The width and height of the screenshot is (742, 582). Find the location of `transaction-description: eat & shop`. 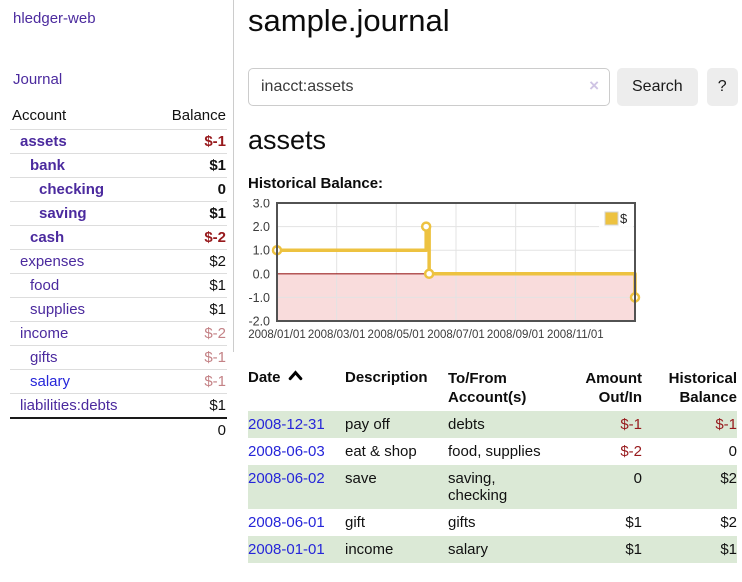

transaction-description: eat & shop is located at coordinates (381, 451).